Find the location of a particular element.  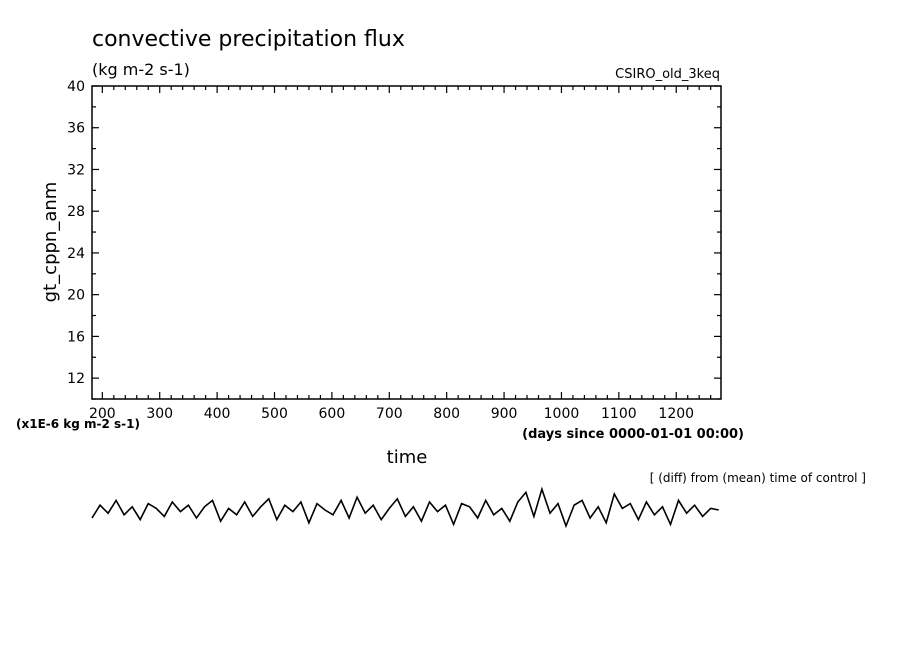

x-units-label: (days since 0000-01-01 00:00) is located at coordinates (633, 434).